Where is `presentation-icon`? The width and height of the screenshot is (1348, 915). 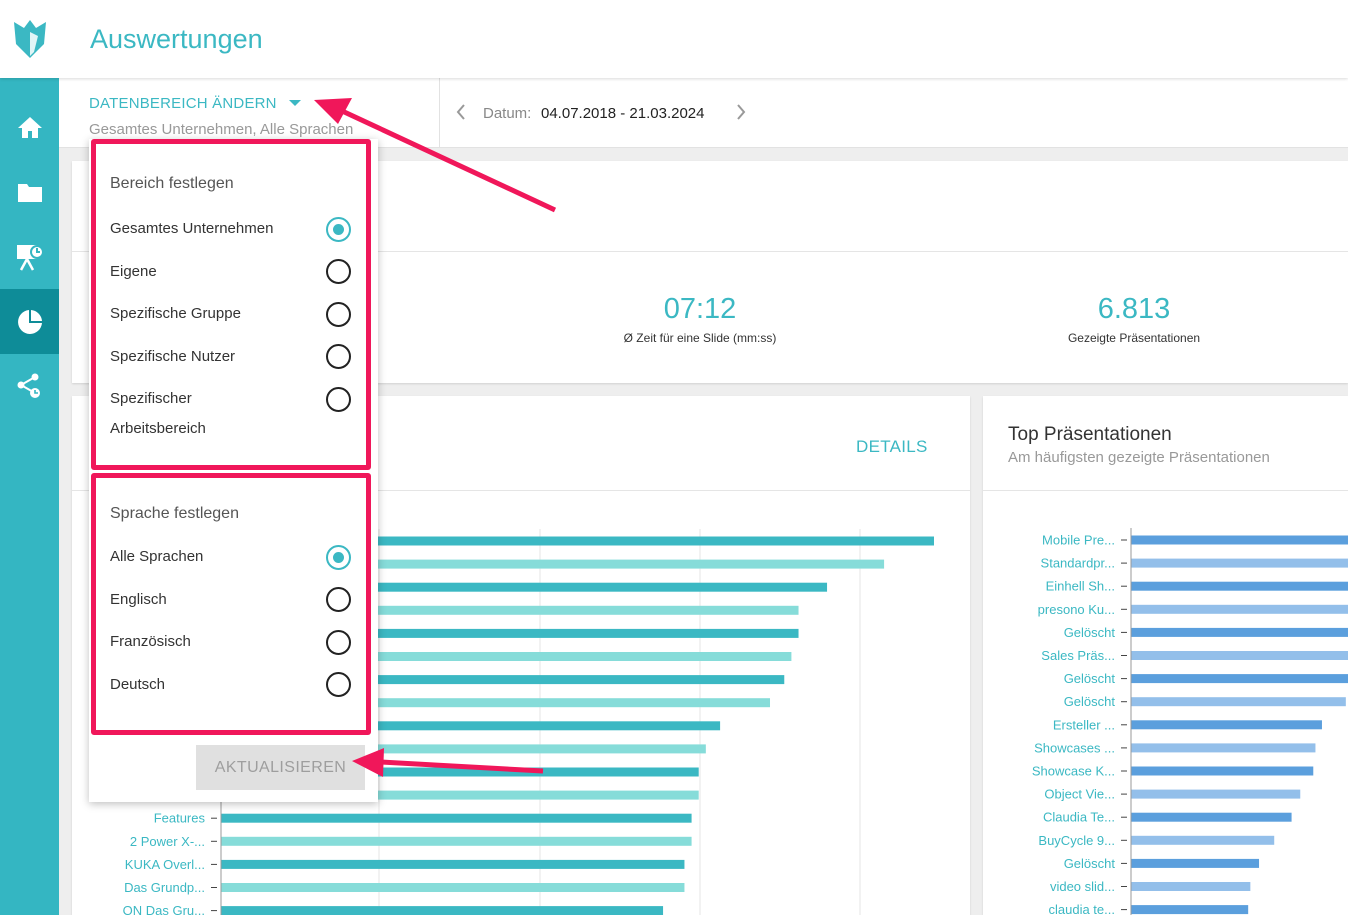
presentation-icon is located at coordinates (30, 257).